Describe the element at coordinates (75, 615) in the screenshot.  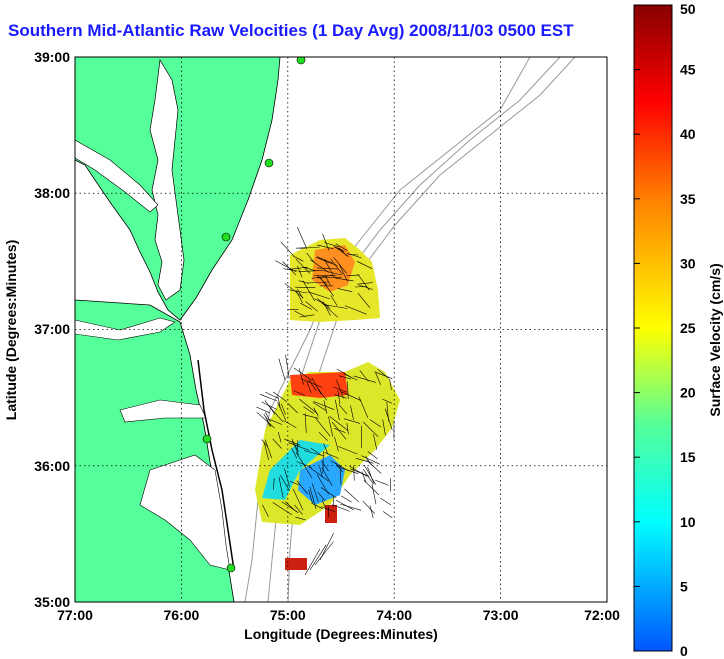
I see `x-tick-label: 77:00` at that location.